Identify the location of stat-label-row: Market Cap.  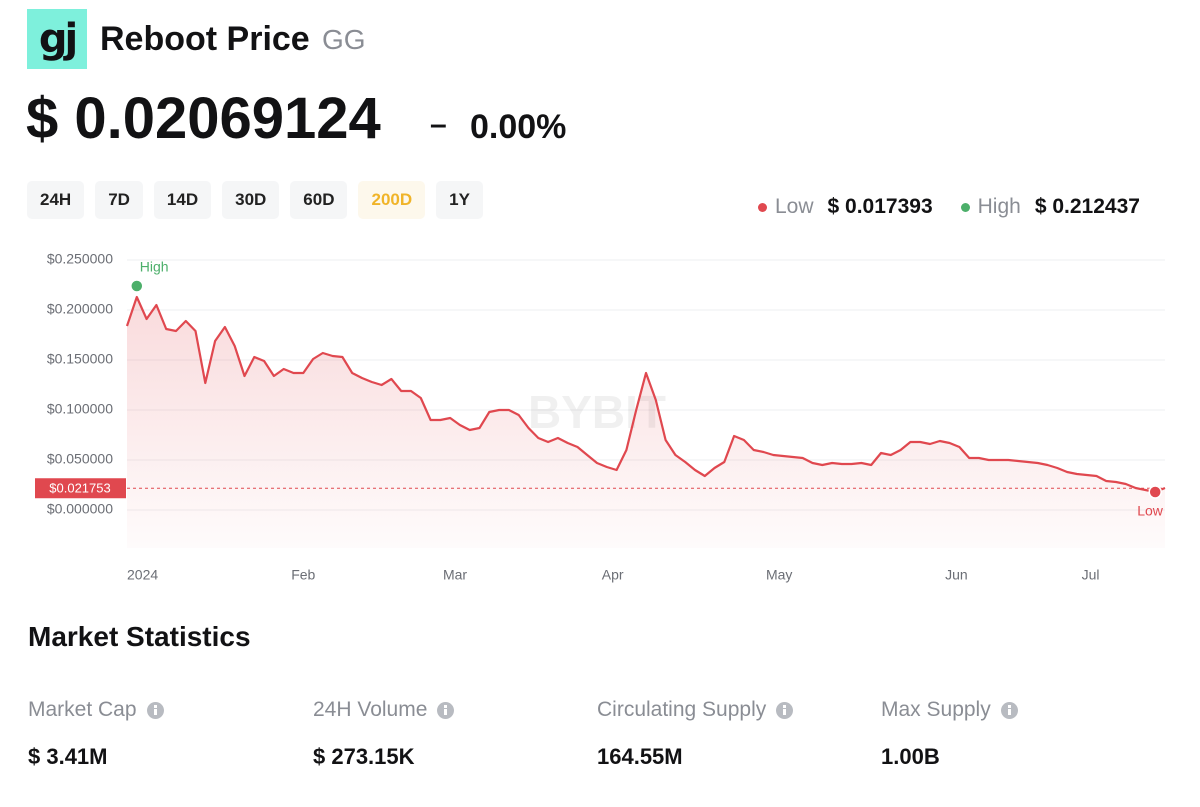
(96, 710).